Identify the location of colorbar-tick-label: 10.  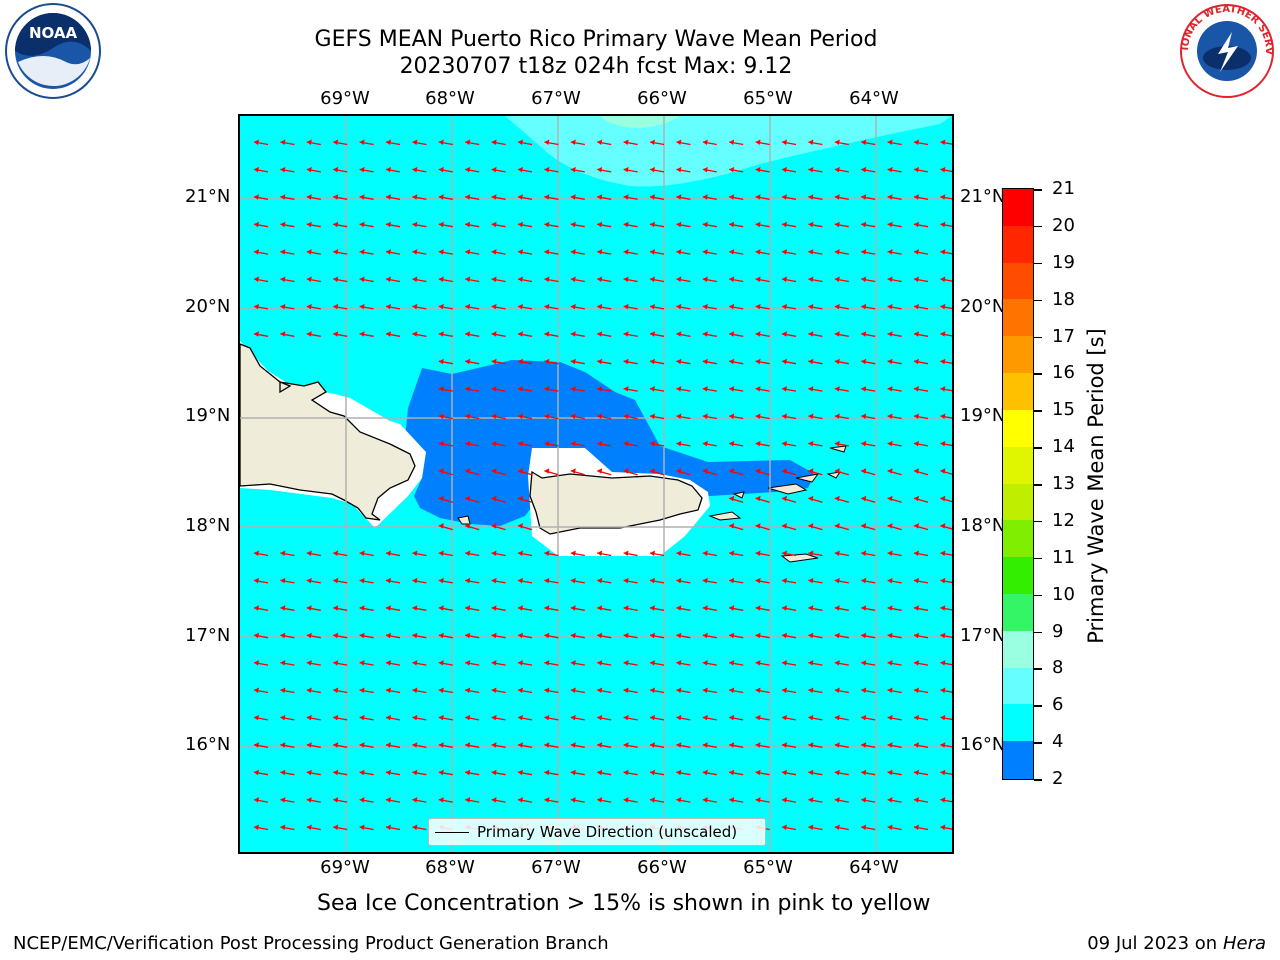
(1063, 594).